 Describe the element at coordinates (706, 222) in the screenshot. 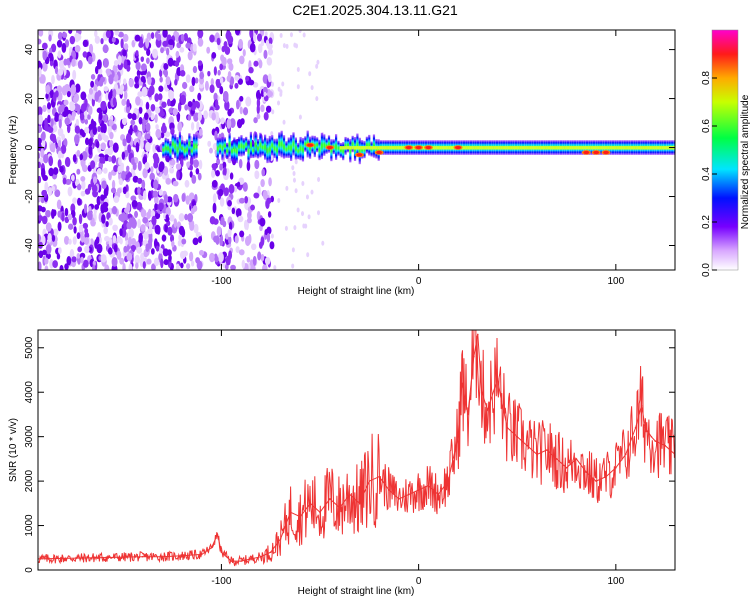

I see `colorbar-tick-label: 0.2` at that location.